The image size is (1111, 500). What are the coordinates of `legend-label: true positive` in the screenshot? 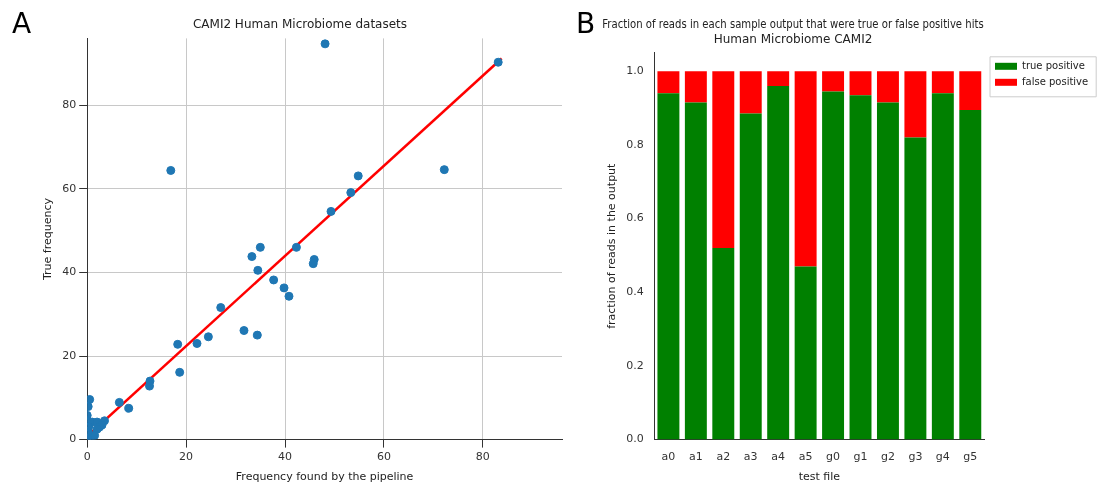 It's located at (1053, 66).